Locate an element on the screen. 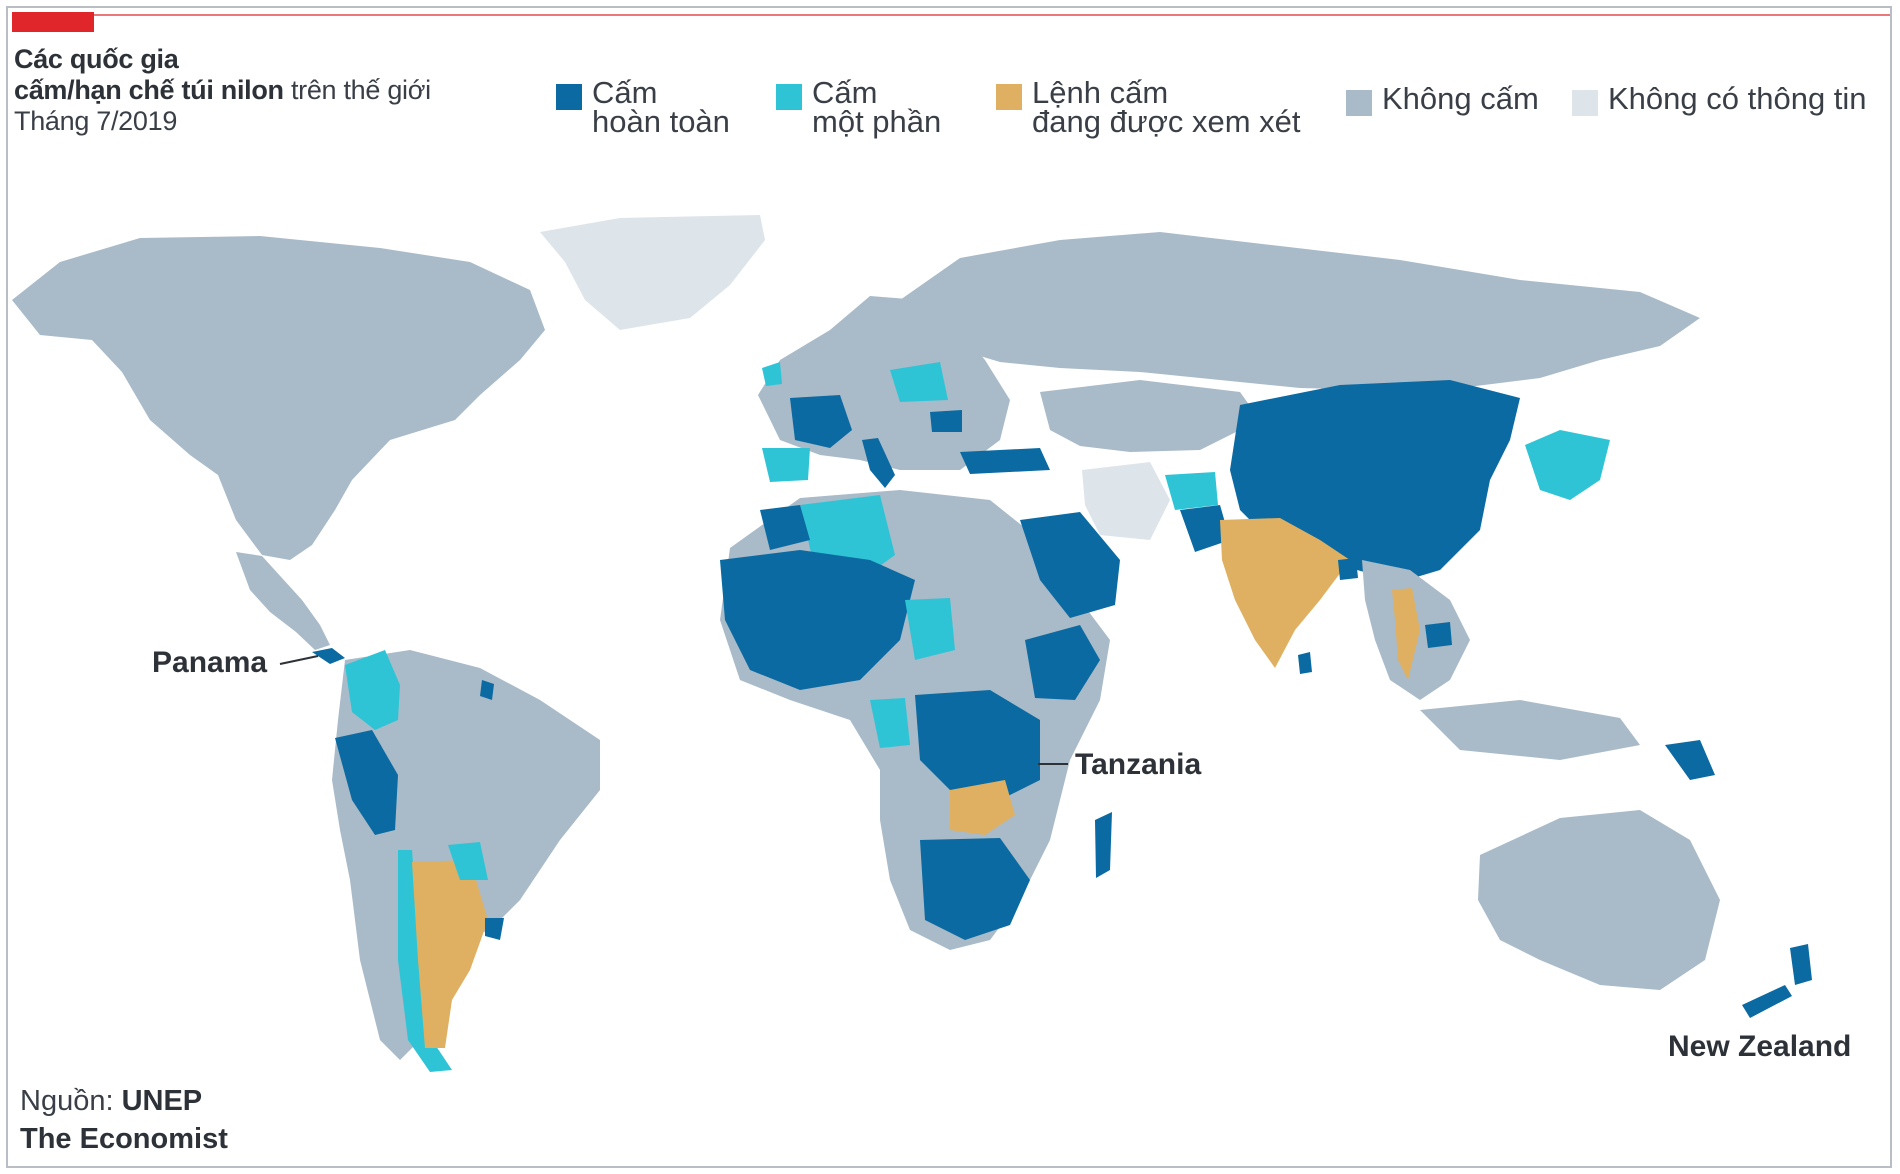 The height and width of the screenshot is (1174, 1900). region-southern-africa is located at coordinates (975, 889).